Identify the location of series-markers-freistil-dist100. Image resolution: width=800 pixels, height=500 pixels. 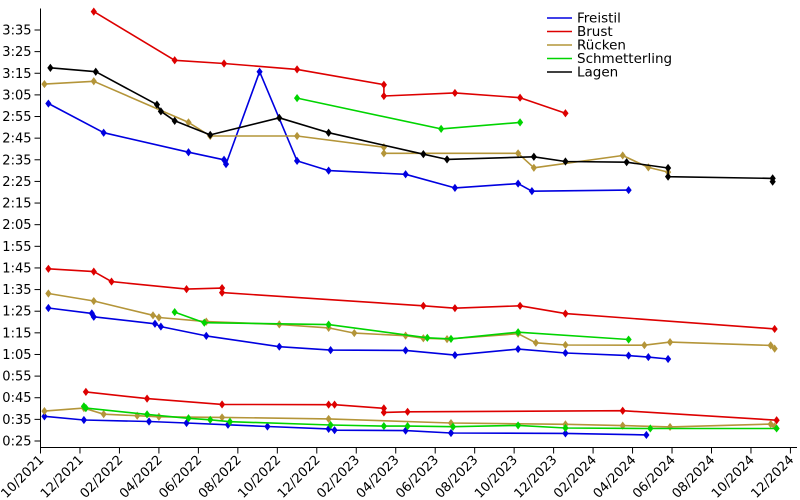
(358, 333).